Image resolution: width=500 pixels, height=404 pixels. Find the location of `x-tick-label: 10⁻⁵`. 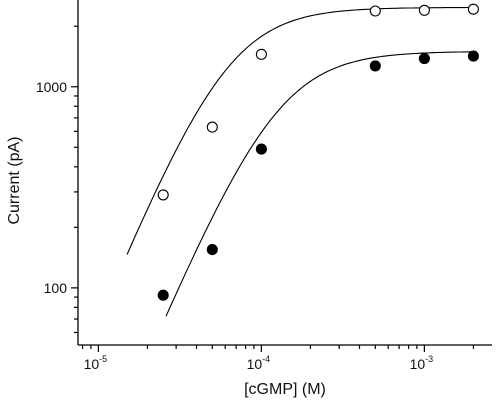

x-tick-label: 10⁻⁵ is located at coordinates (96, 363).